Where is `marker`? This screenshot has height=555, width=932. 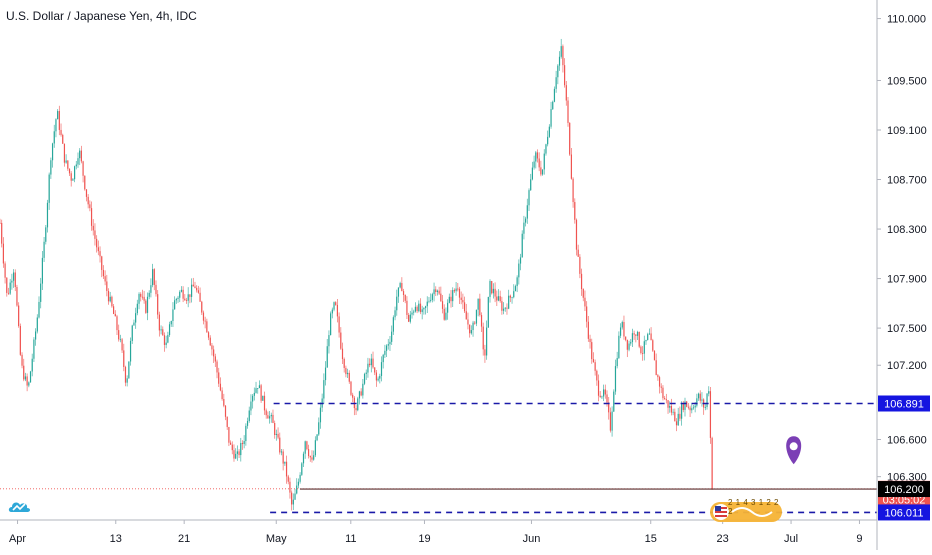
marker is located at coordinates (794, 450).